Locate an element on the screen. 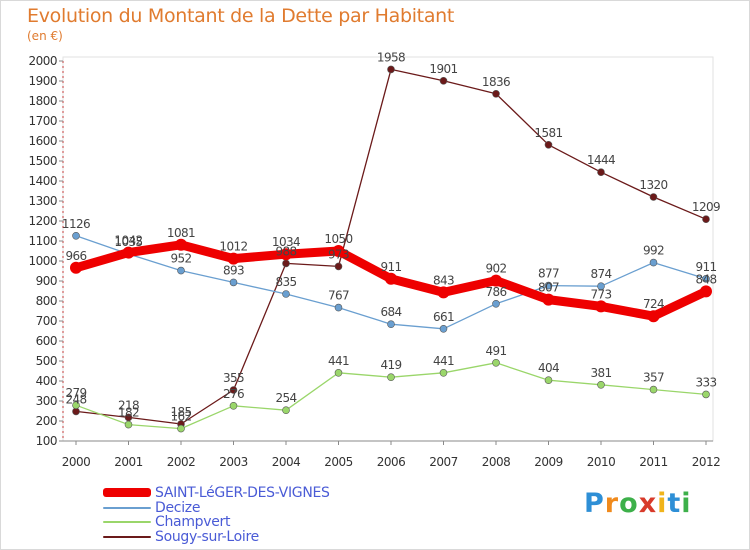  data-label: 661 is located at coordinates (443, 317).